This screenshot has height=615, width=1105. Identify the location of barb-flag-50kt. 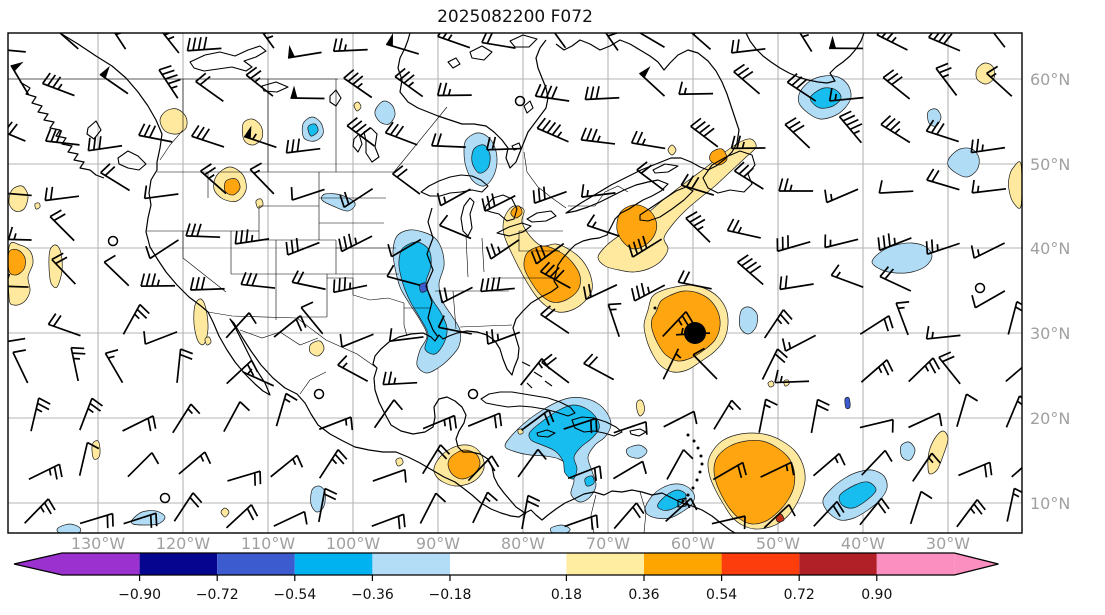
(645, 72).